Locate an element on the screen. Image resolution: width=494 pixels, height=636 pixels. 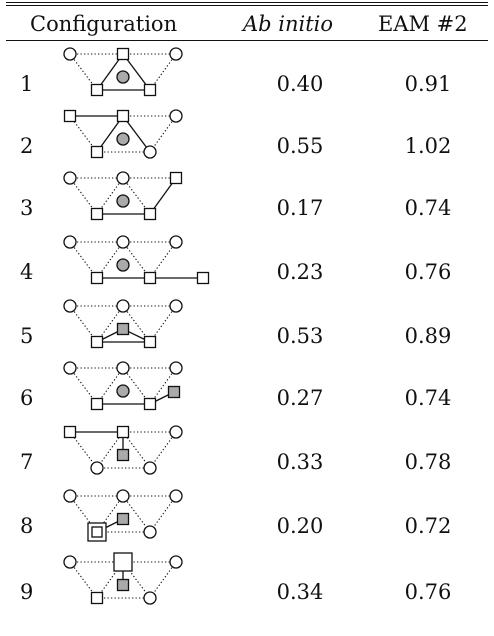
row-number: 8 is located at coordinates (27, 526).